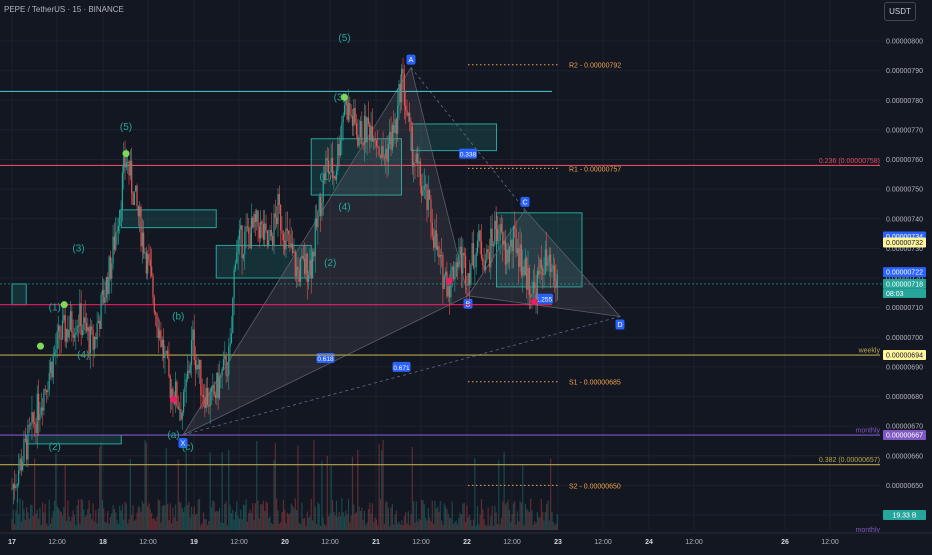 Image resolution: width=932 pixels, height=555 pixels. What do you see at coordinates (904, 293) in the screenshot?
I see `countdown-badge` at bounding box center [904, 293].